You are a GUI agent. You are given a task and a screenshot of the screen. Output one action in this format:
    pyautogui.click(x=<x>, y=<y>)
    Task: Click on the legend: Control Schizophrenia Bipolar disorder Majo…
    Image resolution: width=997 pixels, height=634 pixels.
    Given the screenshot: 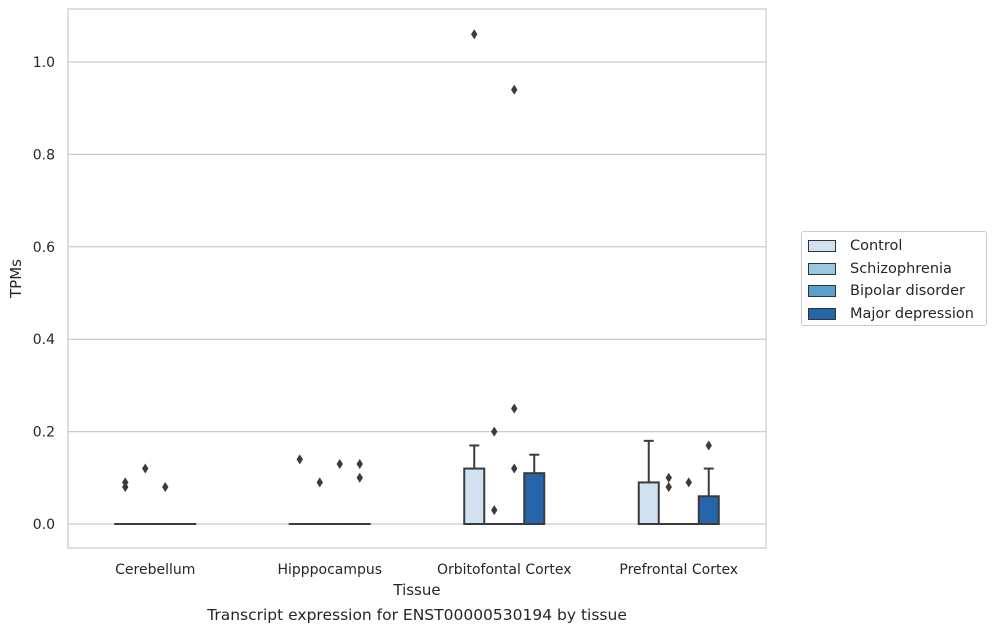 What is the action you would take?
    pyautogui.click(x=894, y=278)
    